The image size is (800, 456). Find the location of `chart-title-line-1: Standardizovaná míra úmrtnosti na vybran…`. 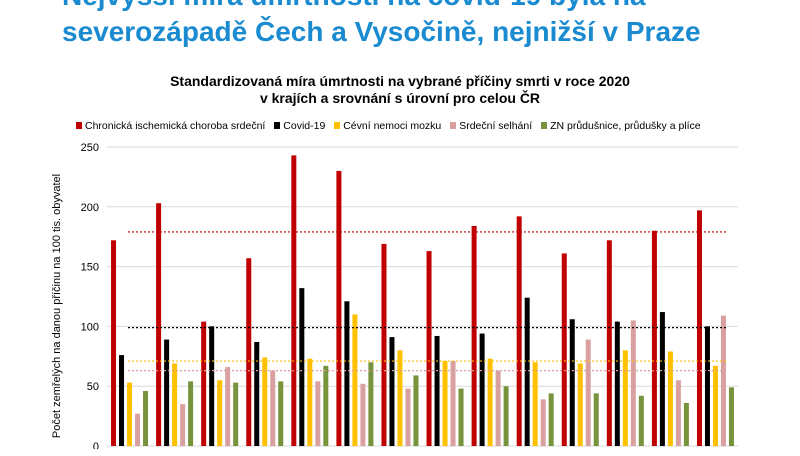

chart-title-line-1: Standardizovaná míra úmrtnosti na vybran… is located at coordinates (400, 81).